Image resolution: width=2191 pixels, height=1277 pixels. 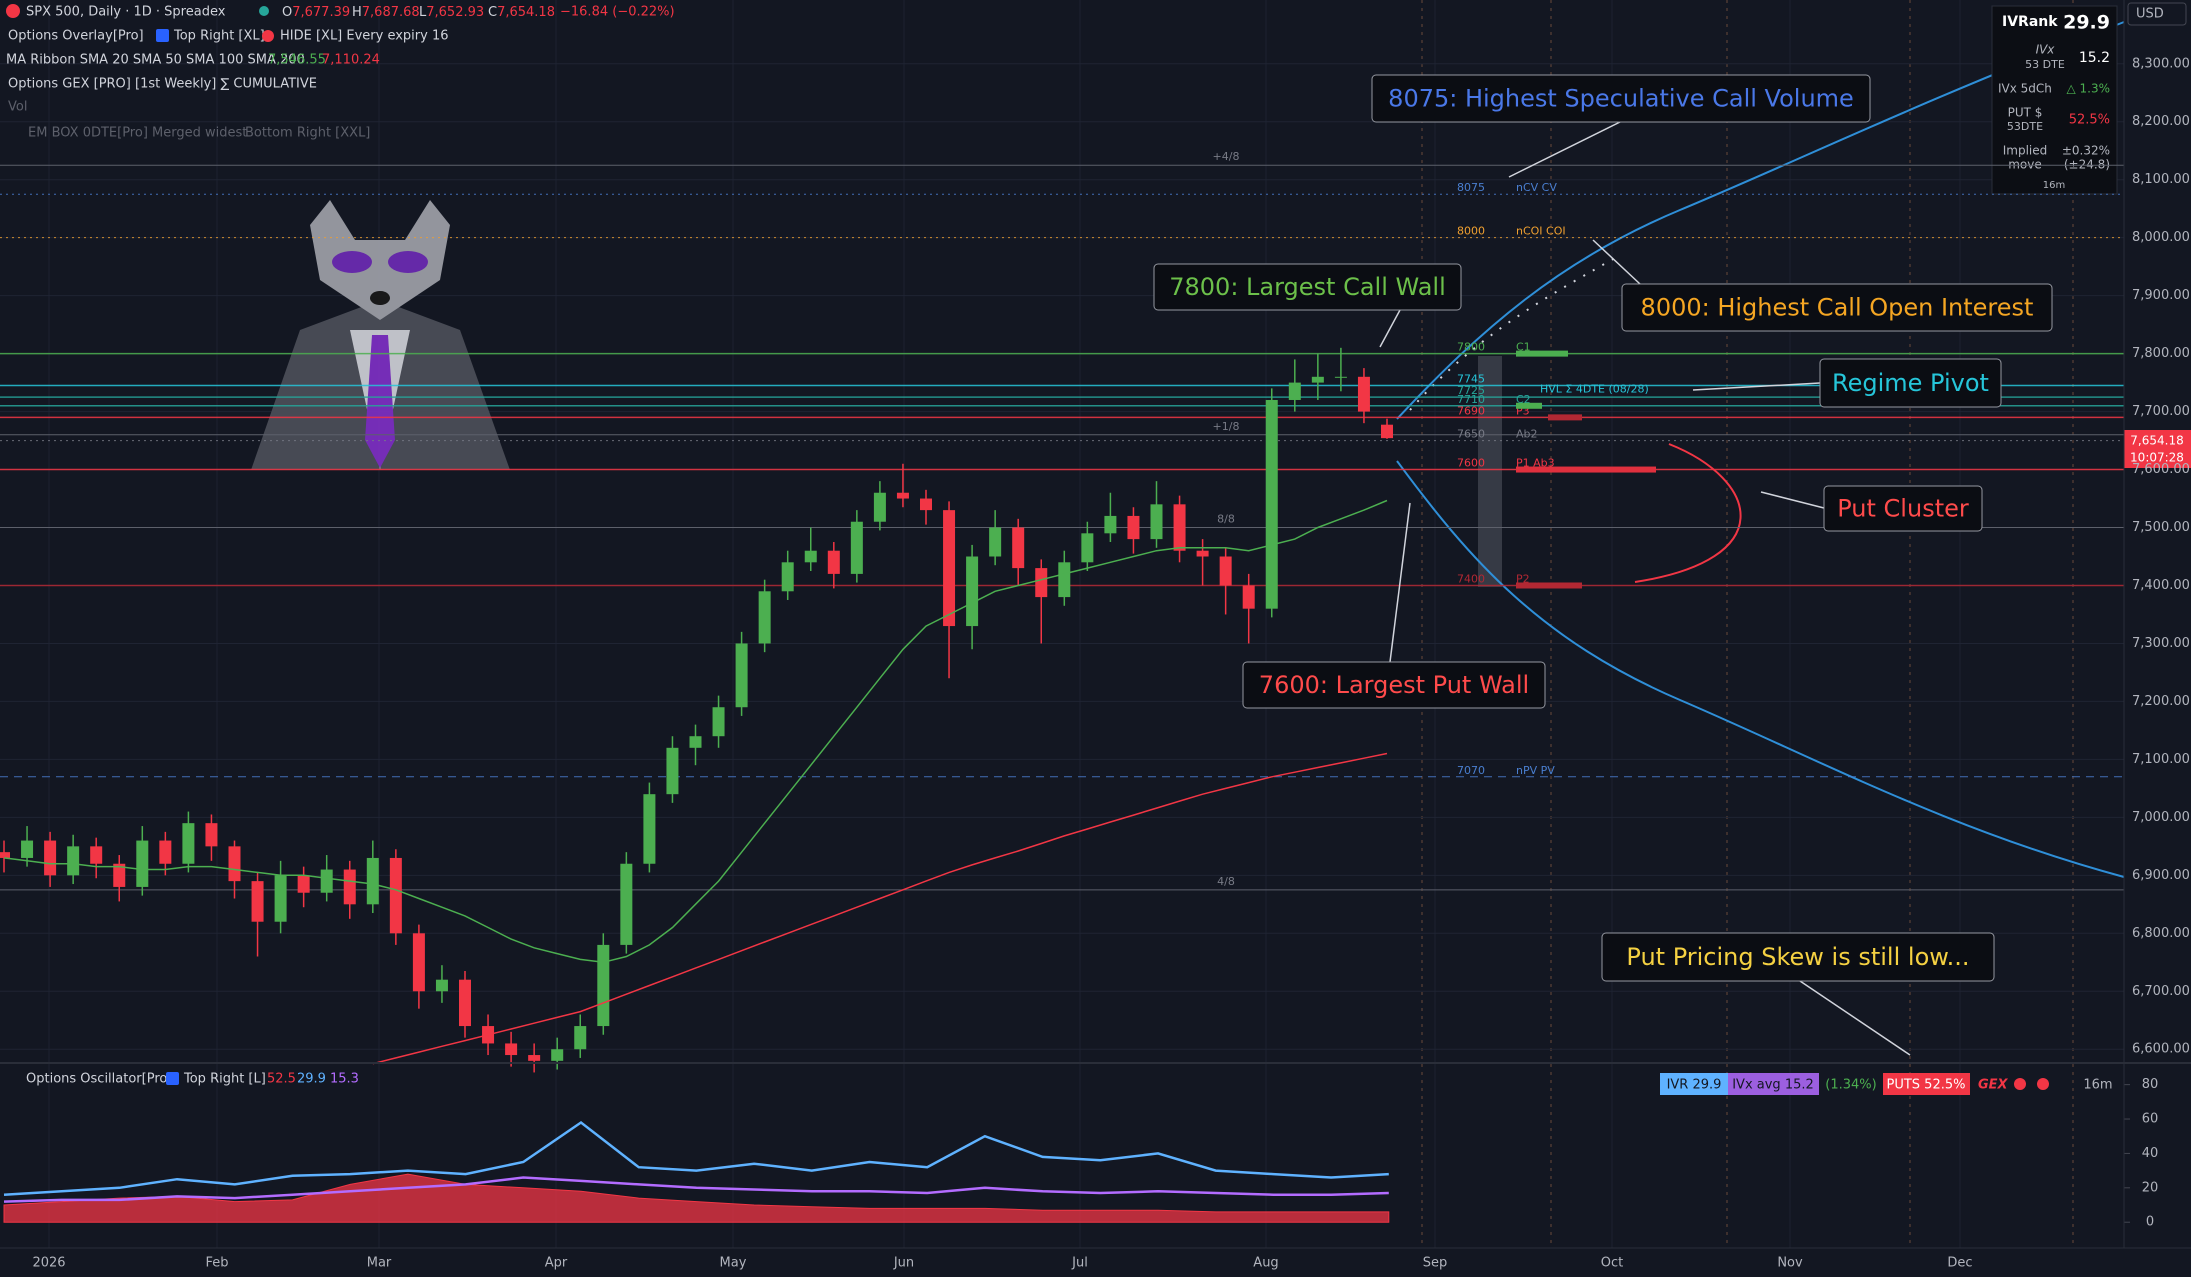 What do you see at coordinates (526, 12) in the screenshot?
I see `ohlc-value: 7,654.18` at bounding box center [526, 12].